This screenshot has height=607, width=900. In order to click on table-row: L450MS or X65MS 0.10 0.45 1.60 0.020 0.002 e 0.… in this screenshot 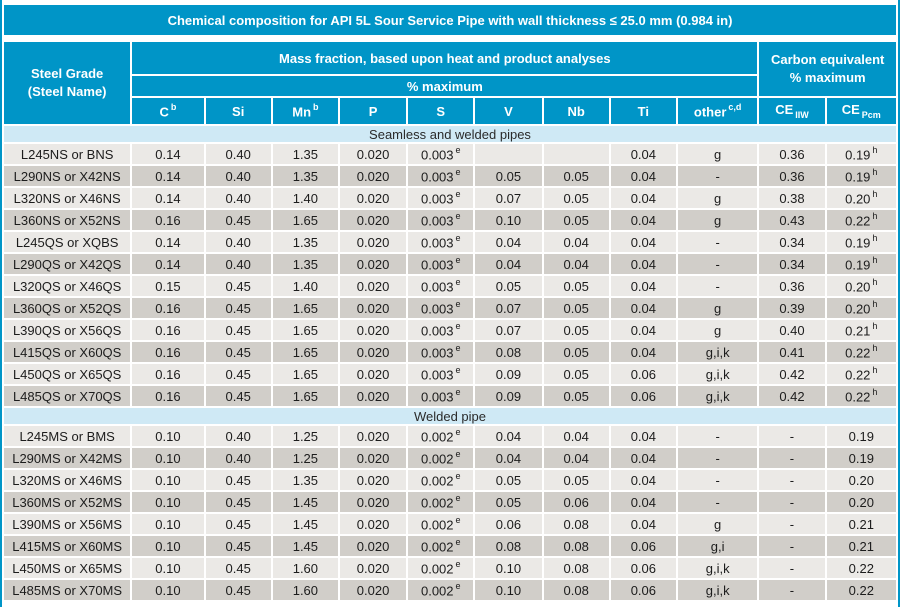, I will do `click(450, 568)`.